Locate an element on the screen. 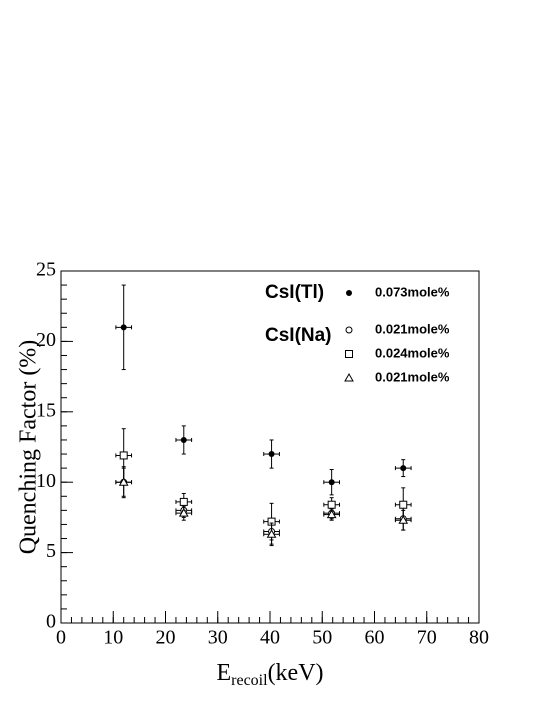 This screenshot has width=545, height=705. y-axis-title: Quenching Factor (%) is located at coordinates (29, 447).